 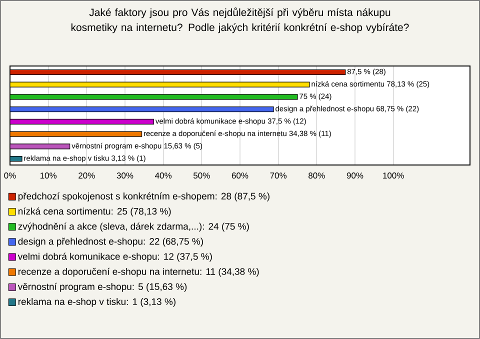 What do you see at coordinates (102, 287) in the screenshot?
I see `legend-label: věrnostní program e-shopu: 5 (15,63 %)` at bounding box center [102, 287].